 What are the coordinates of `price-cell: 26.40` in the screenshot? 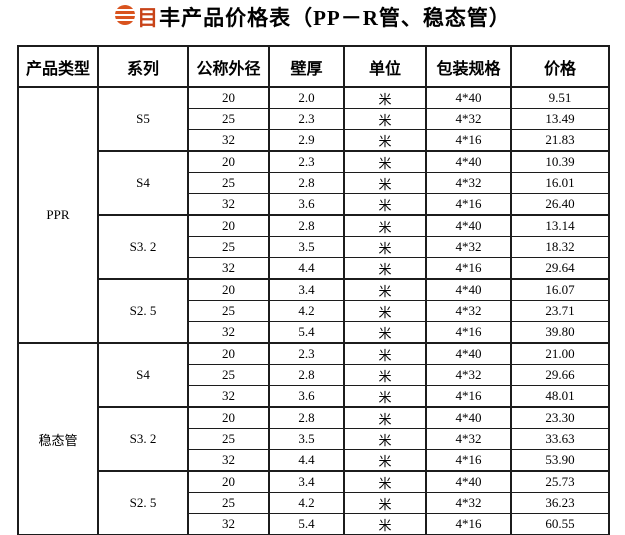 It's located at (560, 204).